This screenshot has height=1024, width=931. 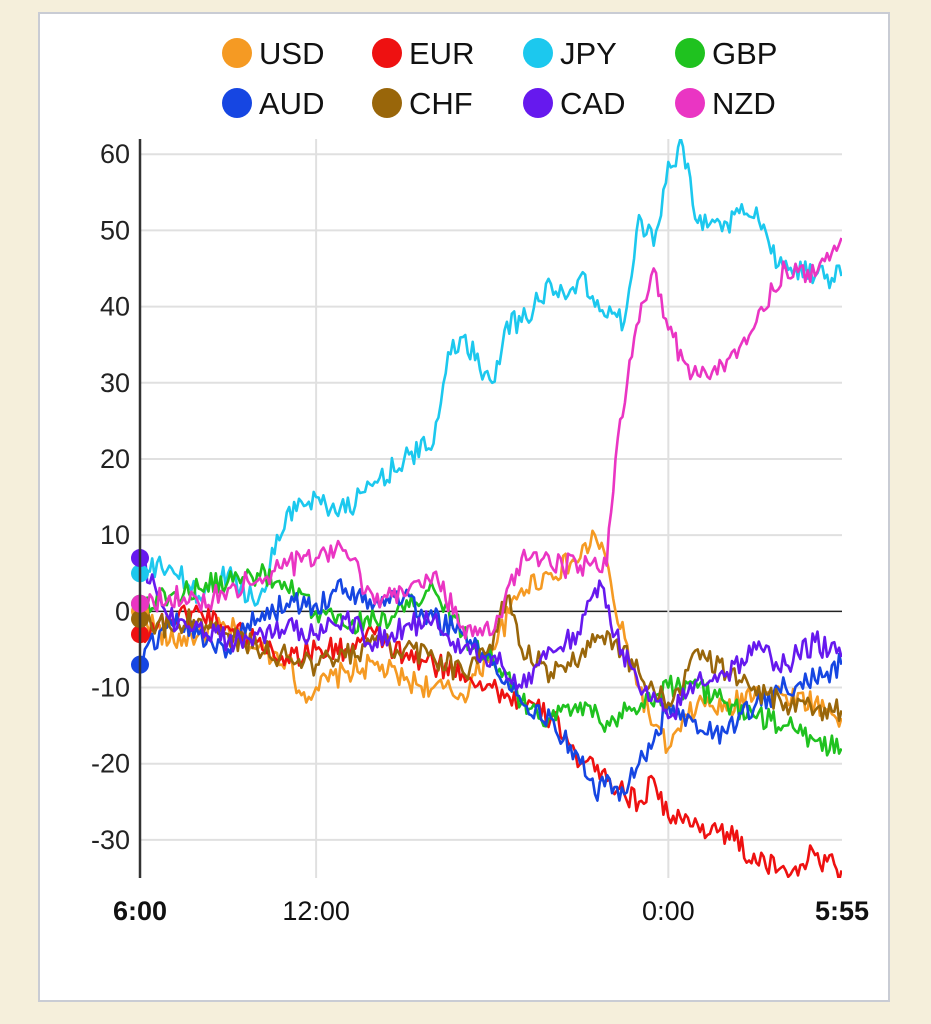 I want to click on y-axis: 60 50 40 30 20 10 0 -10 -20 -30, so click(x=116, y=508).